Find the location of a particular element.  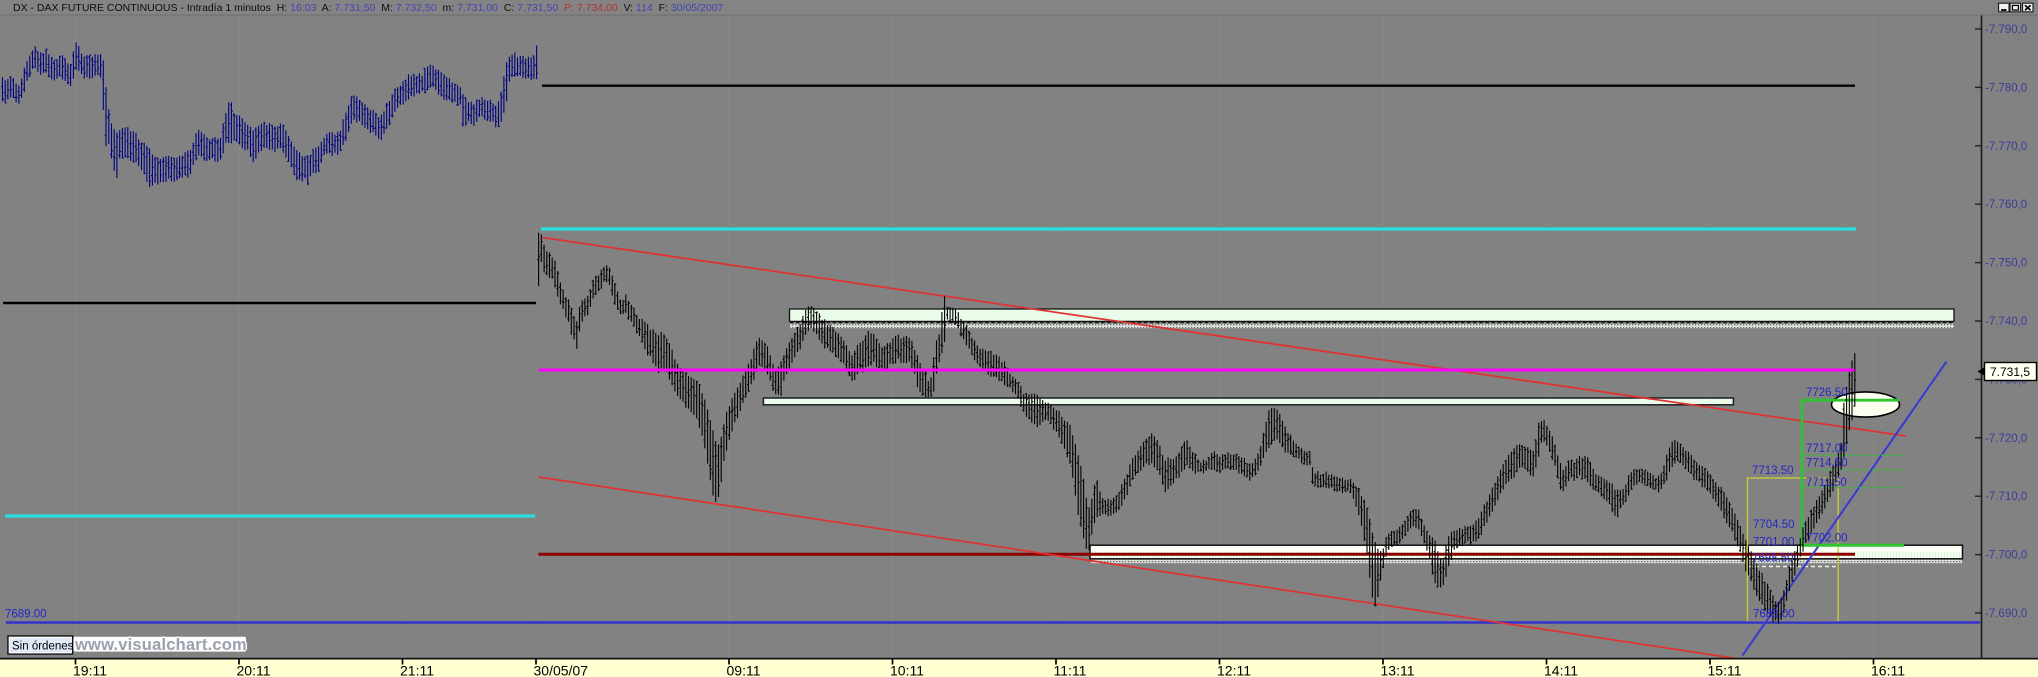

svg-text: 7726.50 is located at coordinates (1827, 393).